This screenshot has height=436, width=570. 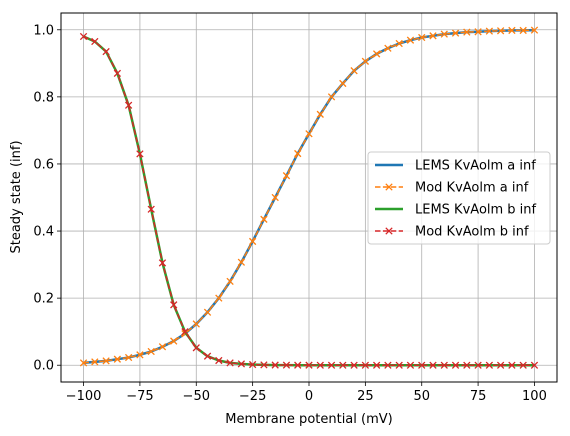 What do you see at coordinates (43, 299) in the screenshot?
I see `y-tick-label: 0.2` at bounding box center [43, 299].